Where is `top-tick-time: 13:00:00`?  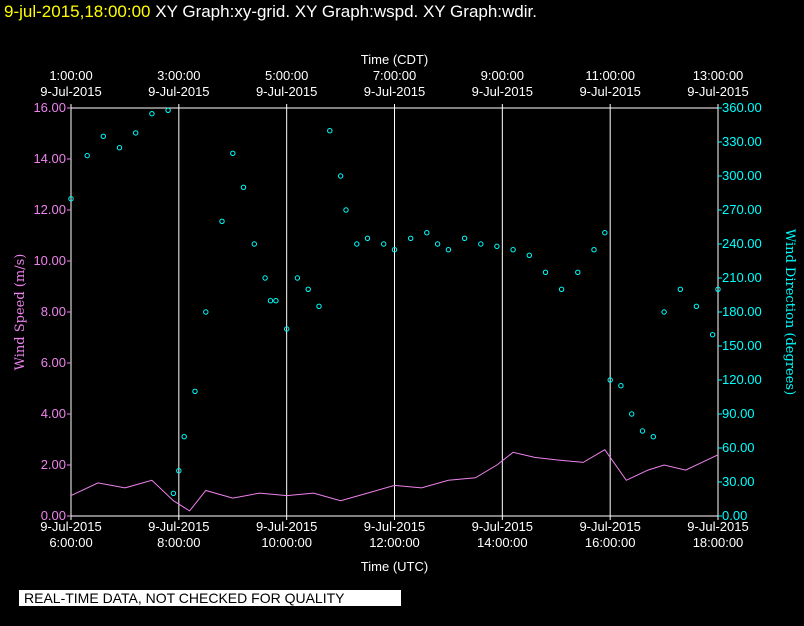
top-tick-time: 13:00:00 is located at coordinates (718, 75).